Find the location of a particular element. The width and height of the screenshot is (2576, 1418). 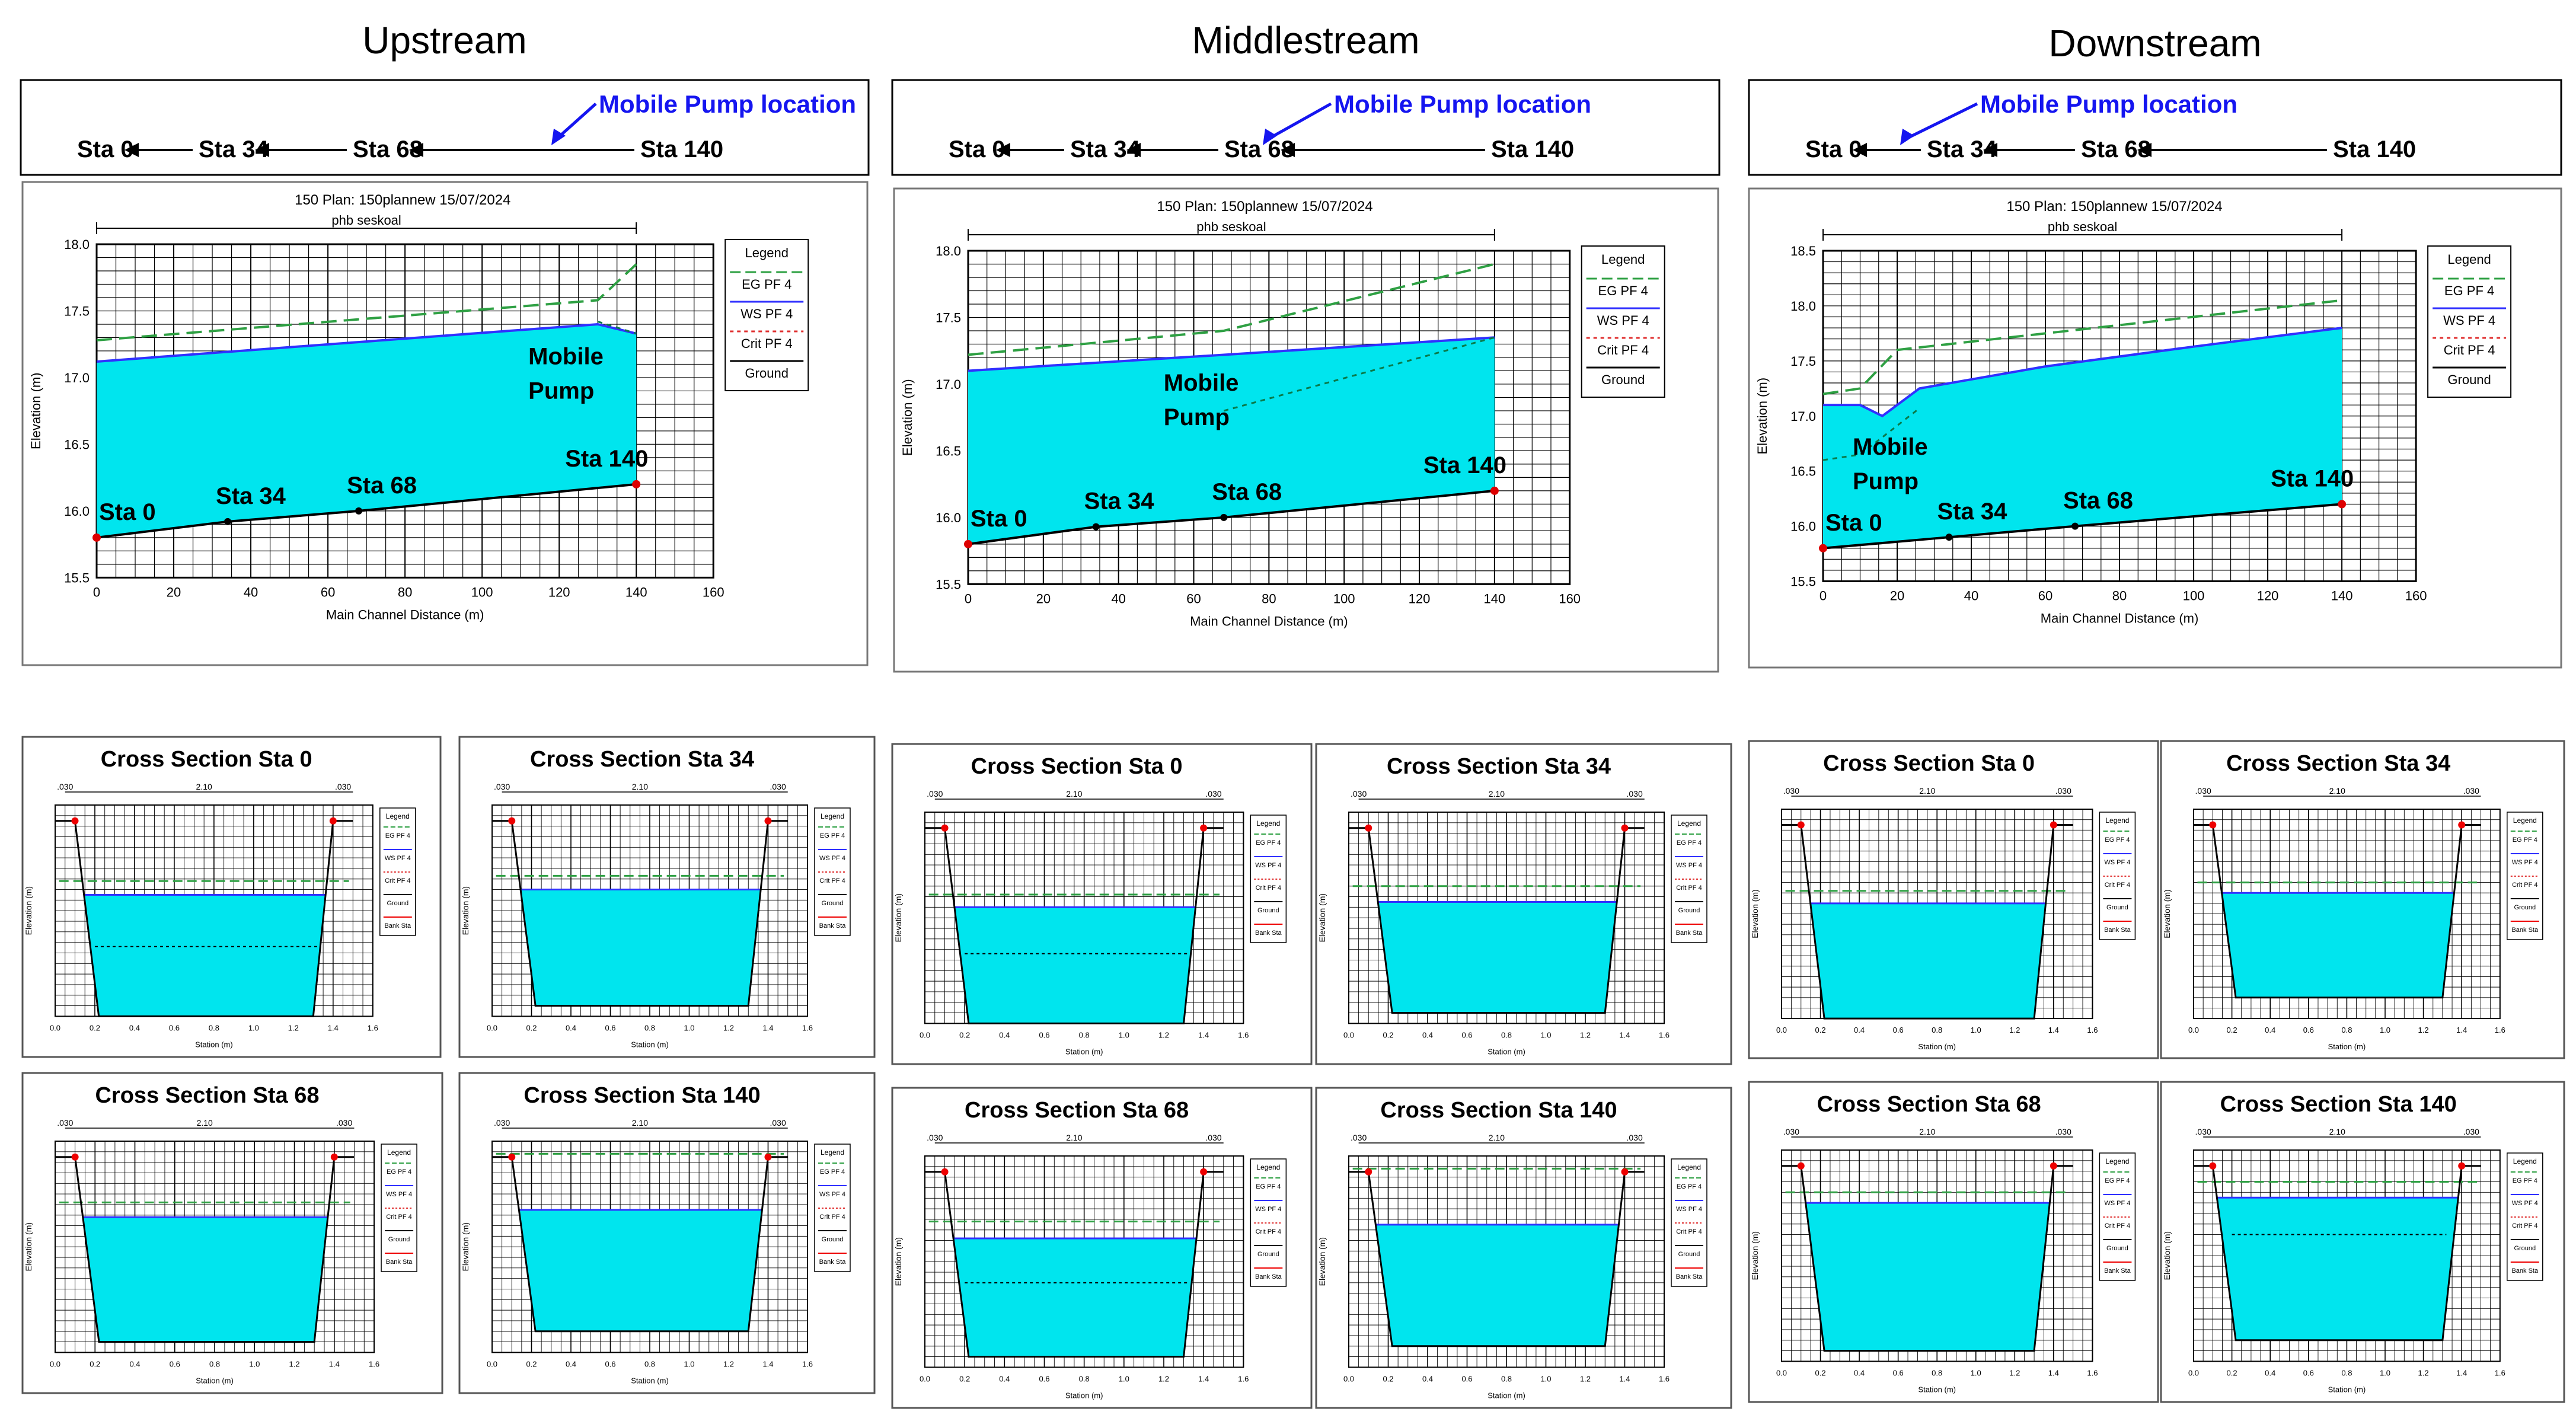

legend-label: Bank Sta is located at coordinates (397, 926).